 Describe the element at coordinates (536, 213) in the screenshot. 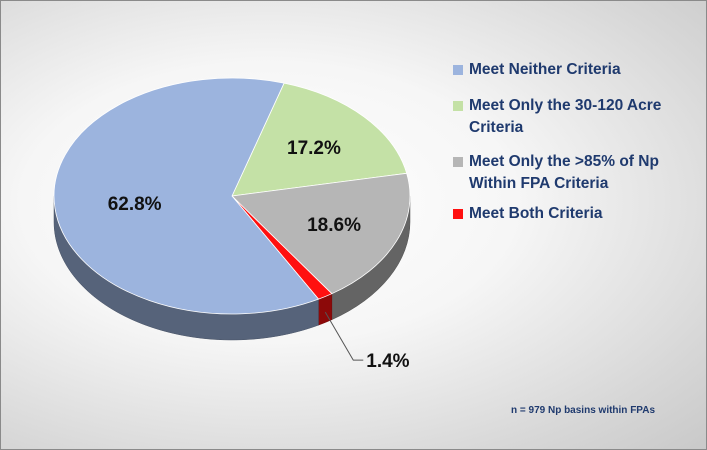

I see `legend-label: Meet Both Criteria` at that location.